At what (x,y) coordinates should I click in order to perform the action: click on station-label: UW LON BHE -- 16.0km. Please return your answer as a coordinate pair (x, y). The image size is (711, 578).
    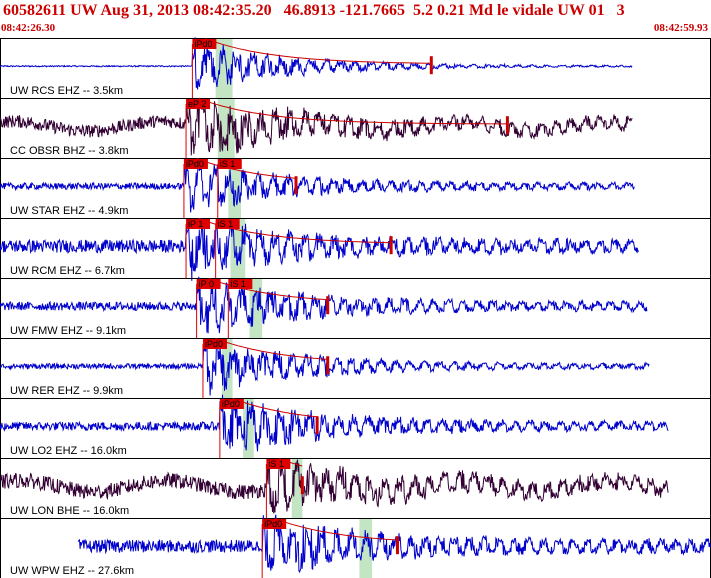
    Looking at the image, I should click on (69, 511).